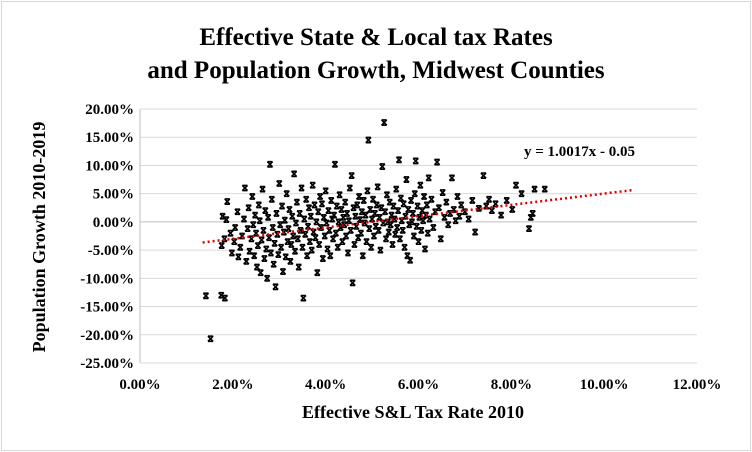 The width and height of the screenshot is (752, 452). I want to click on y-axis-title: Population Growth 2010-2019, so click(39, 237).